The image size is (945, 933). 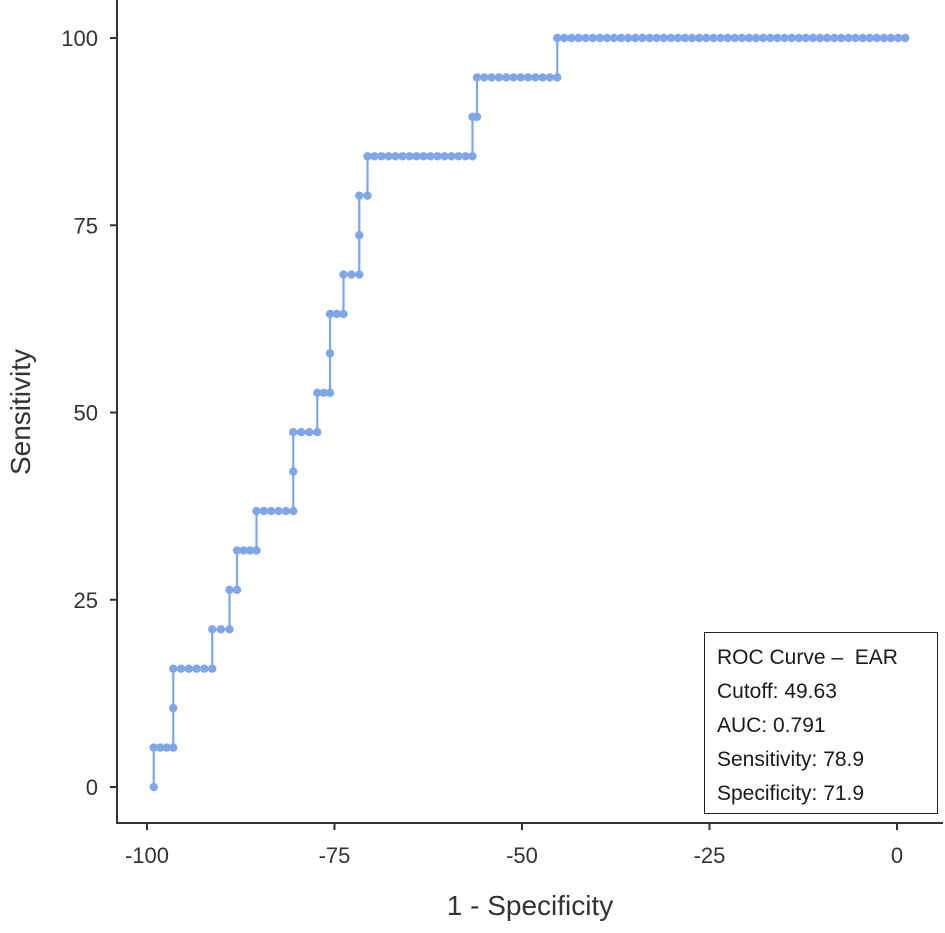 I want to click on x-tick-label: -75, so click(x=335, y=855).